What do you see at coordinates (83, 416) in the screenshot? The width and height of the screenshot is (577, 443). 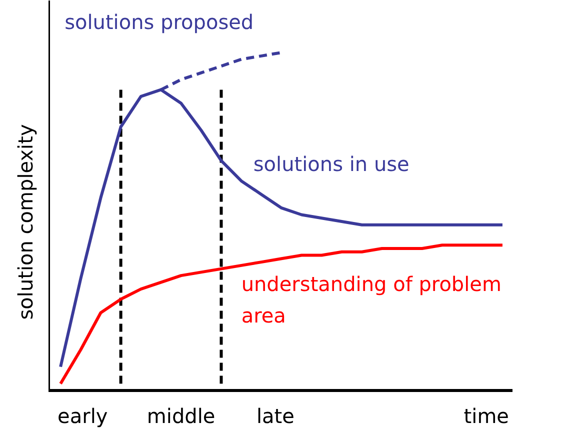 I see `text: early` at bounding box center [83, 416].